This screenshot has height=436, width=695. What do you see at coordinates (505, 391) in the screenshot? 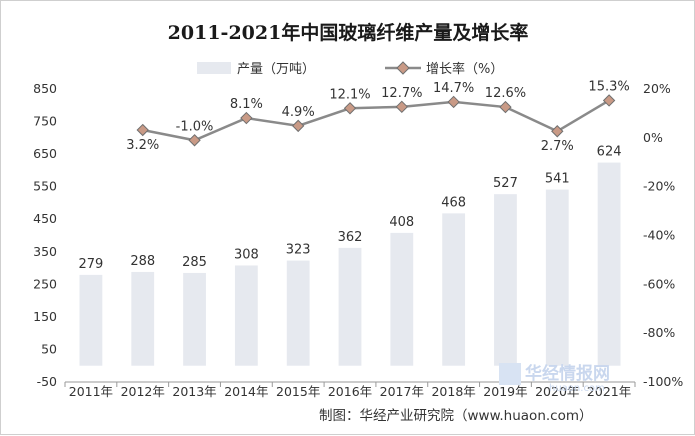
I see `x-tick-label: 2019年` at bounding box center [505, 391].